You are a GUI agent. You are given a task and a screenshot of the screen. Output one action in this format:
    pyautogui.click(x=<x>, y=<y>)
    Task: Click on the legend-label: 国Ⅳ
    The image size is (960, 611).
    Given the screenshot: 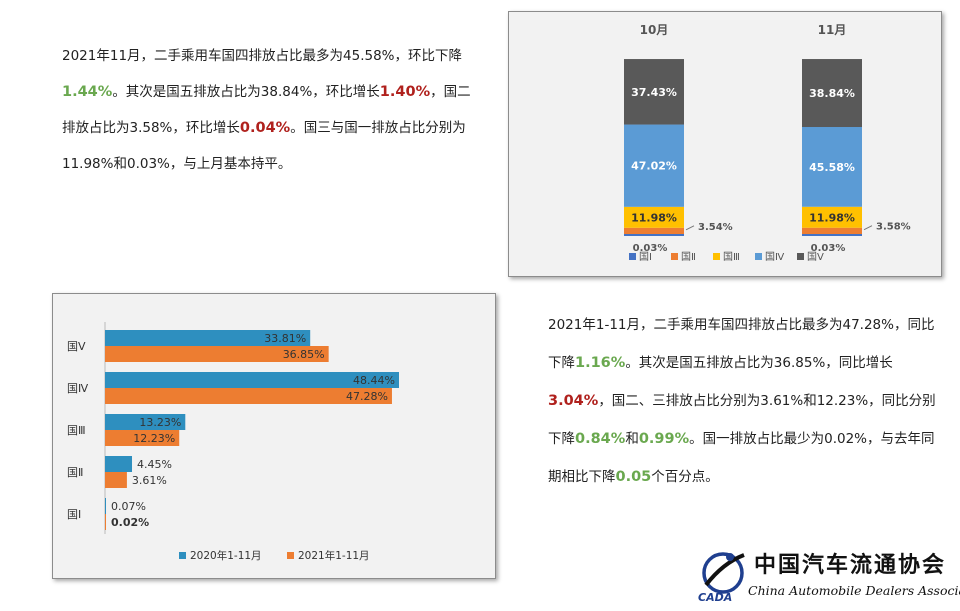 What is the action you would take?
    pyautogui.click(x=775, y=257)
    